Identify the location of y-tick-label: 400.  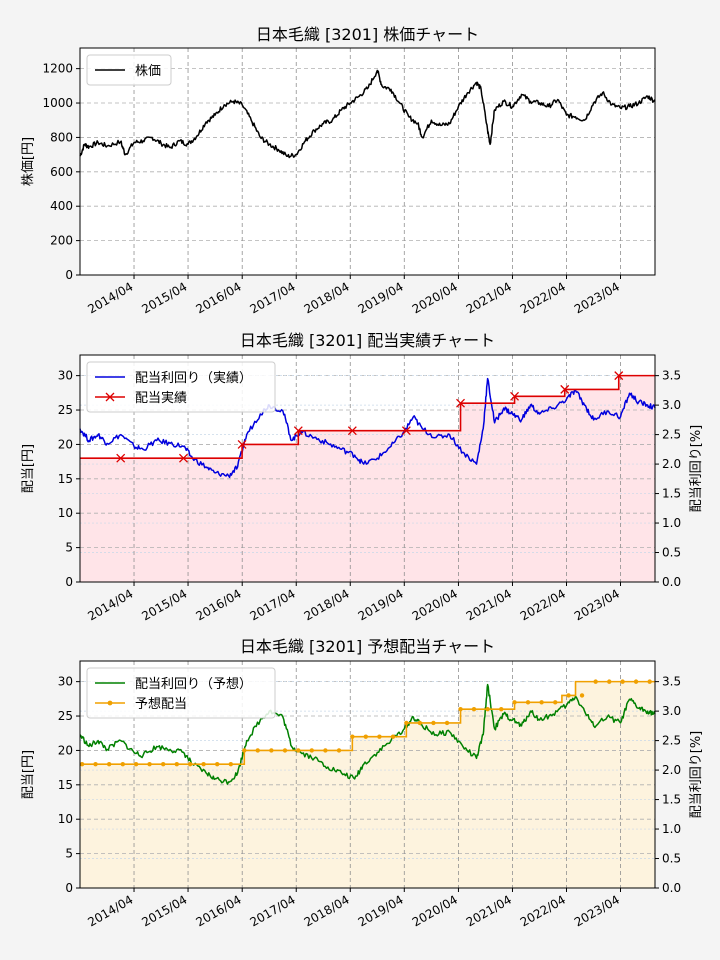
(61, 206).